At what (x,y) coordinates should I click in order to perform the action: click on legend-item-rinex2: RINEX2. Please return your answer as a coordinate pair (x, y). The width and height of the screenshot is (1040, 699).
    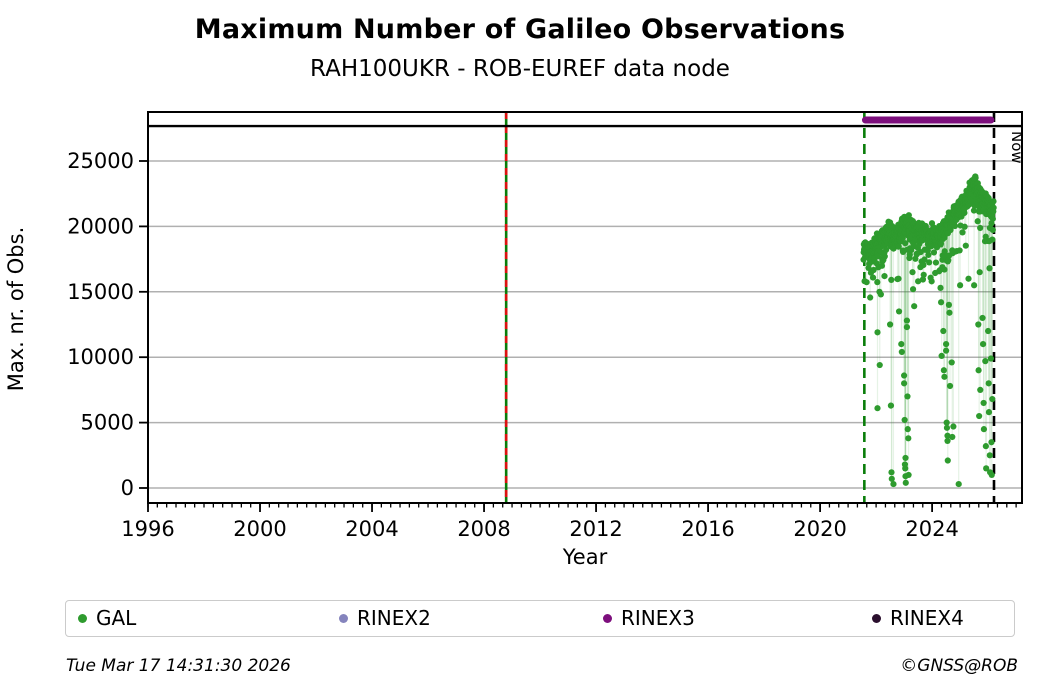
    Looking at the image, I should click on (385, 618).